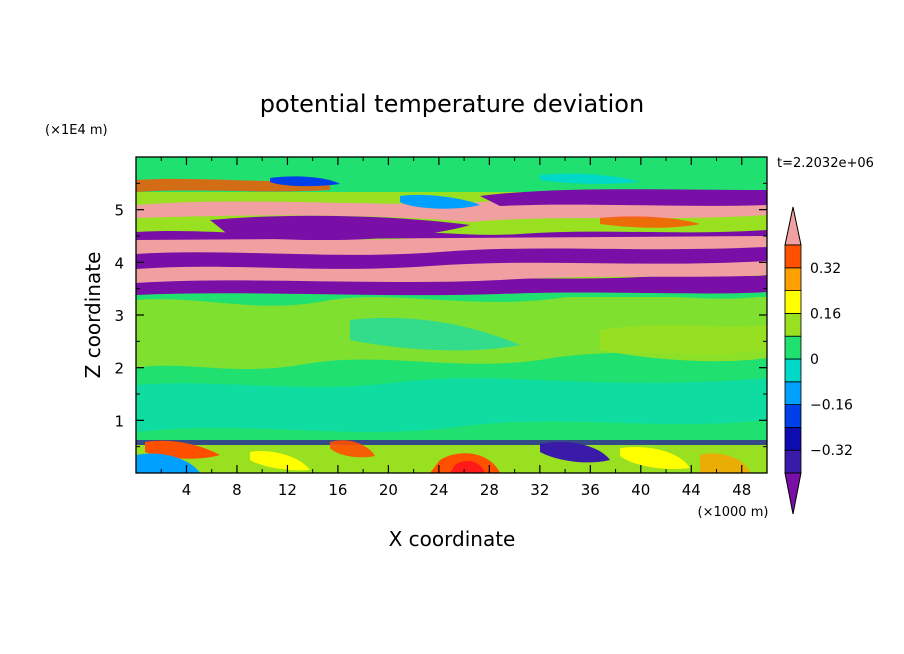  I want to click on y-tick-label: 4, so click(119, 263).